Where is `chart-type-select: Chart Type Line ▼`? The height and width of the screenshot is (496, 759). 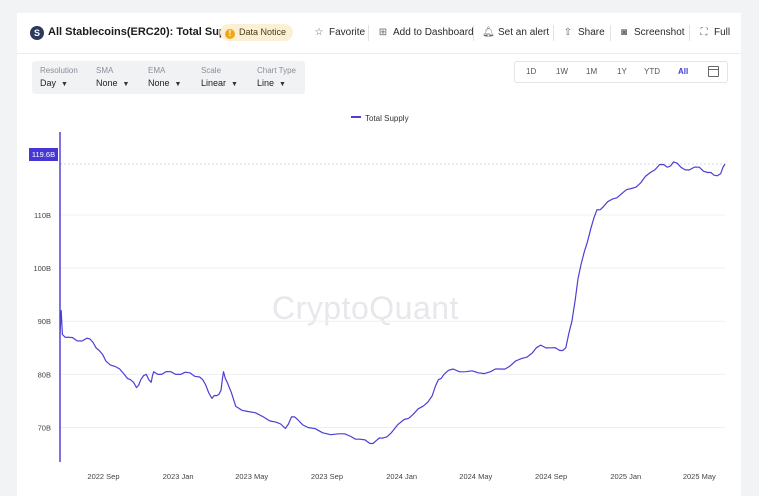
chart-type-select: Chart Type Line ▼ is located at coordinates (276, 77).